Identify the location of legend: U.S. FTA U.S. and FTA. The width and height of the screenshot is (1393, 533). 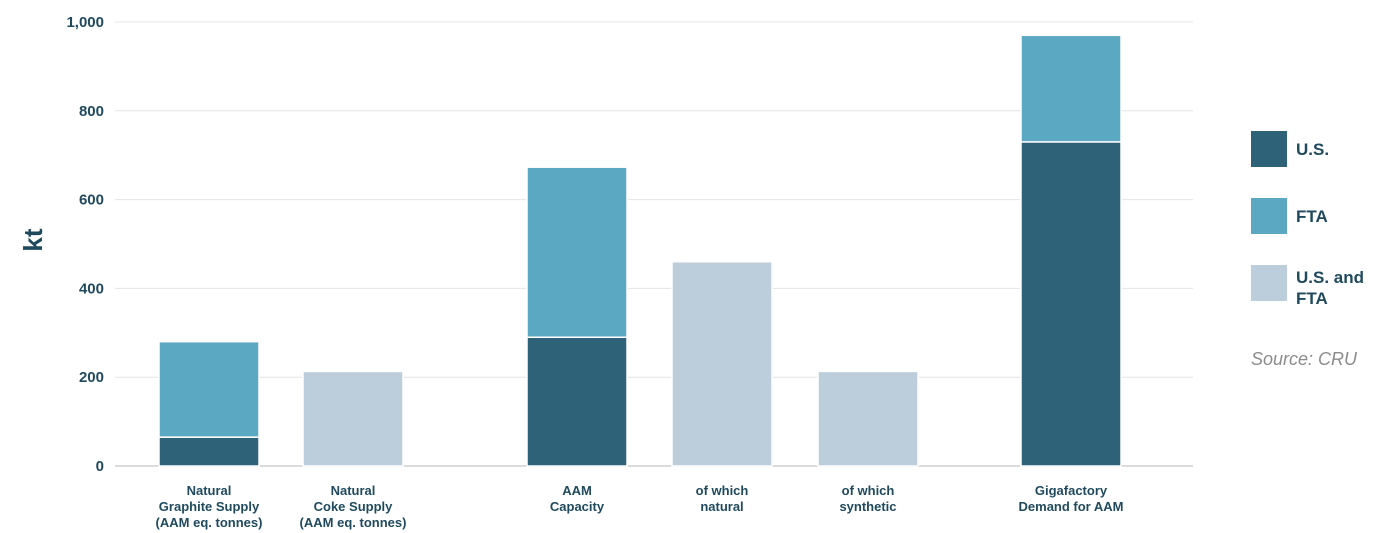
(1307, 219).